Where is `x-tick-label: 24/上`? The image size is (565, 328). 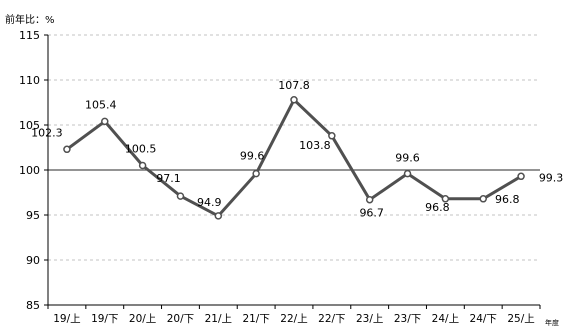 x-tick-label: 24/上 is located at coordinates (445, 319).